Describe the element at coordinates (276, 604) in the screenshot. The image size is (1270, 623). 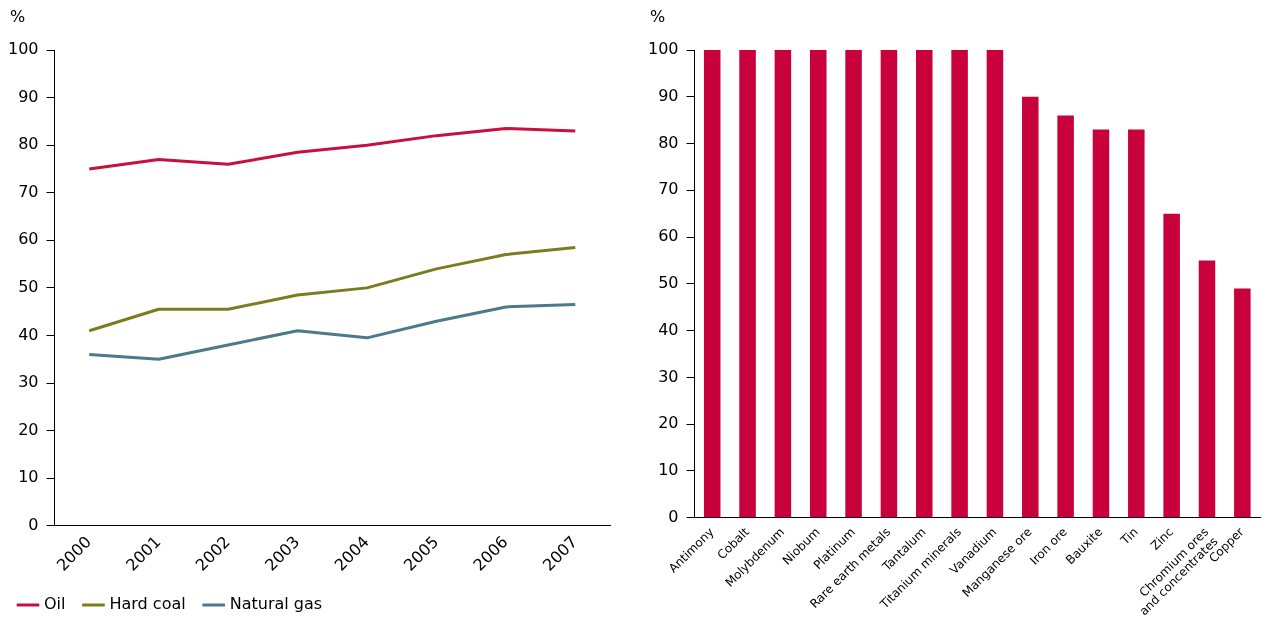
I see `legend-label: Natural gas` at that location.